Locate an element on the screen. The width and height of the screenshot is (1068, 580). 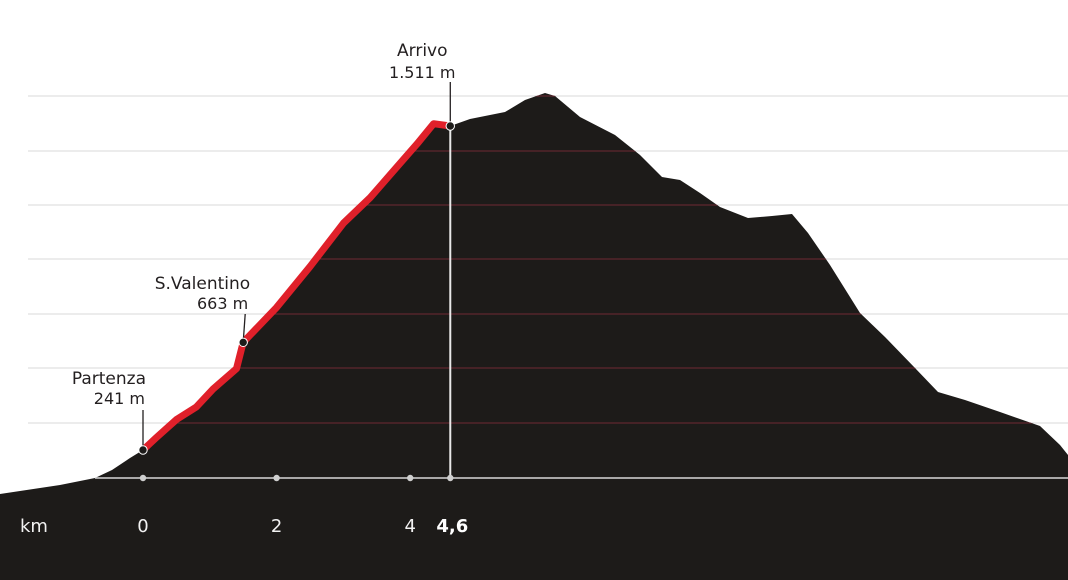
marker-start-name: Partenza is located at coordinates (109, 379).